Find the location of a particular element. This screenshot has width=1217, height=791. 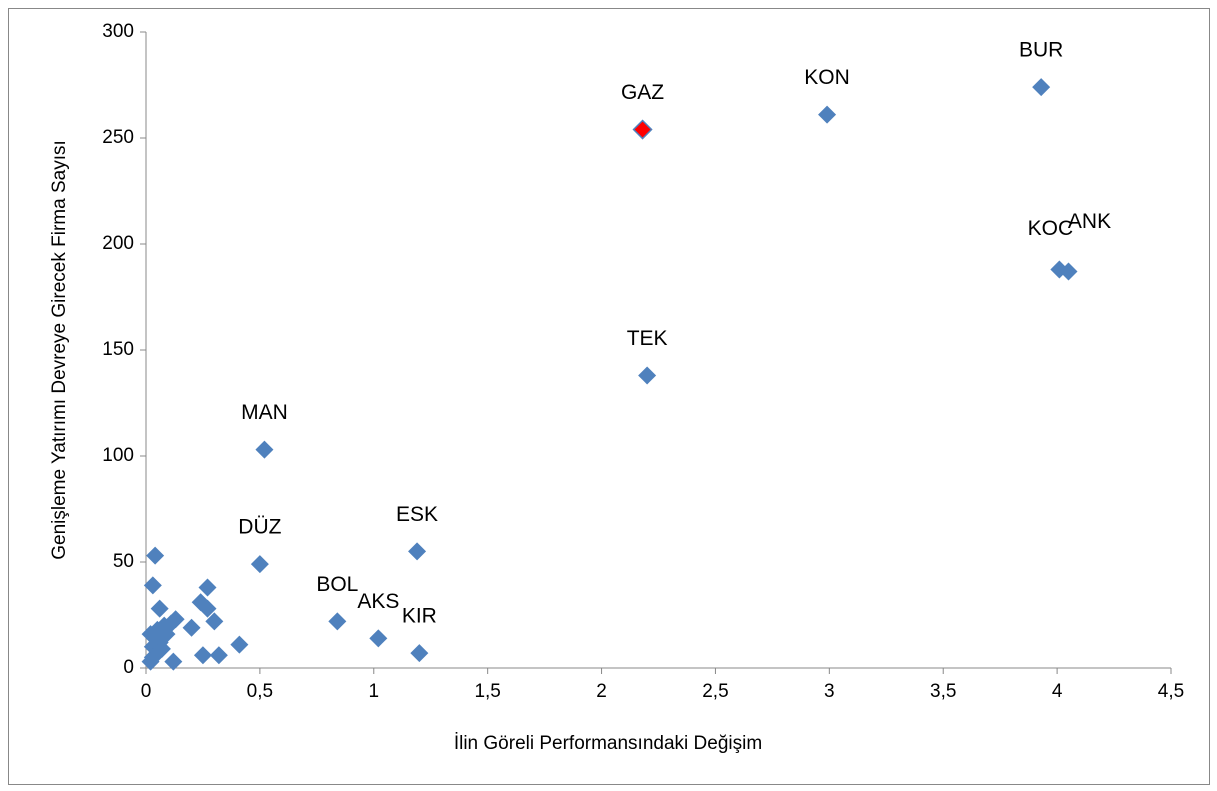

y-tick-label: 300 is located at coordinates (118, 31).